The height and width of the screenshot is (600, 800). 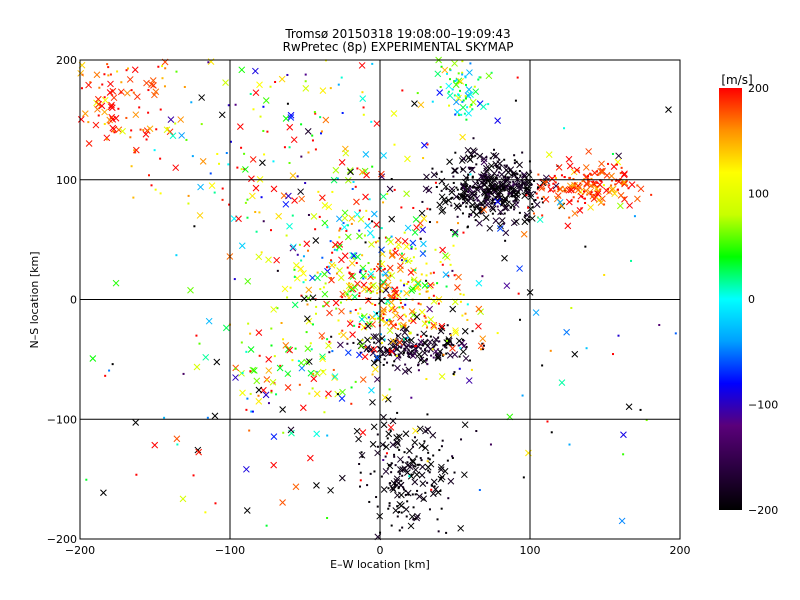 What do you see at coordinates (62, 539) in the screenshot?
I see `y-tick-label: −200` at bounding box center [62, 539].